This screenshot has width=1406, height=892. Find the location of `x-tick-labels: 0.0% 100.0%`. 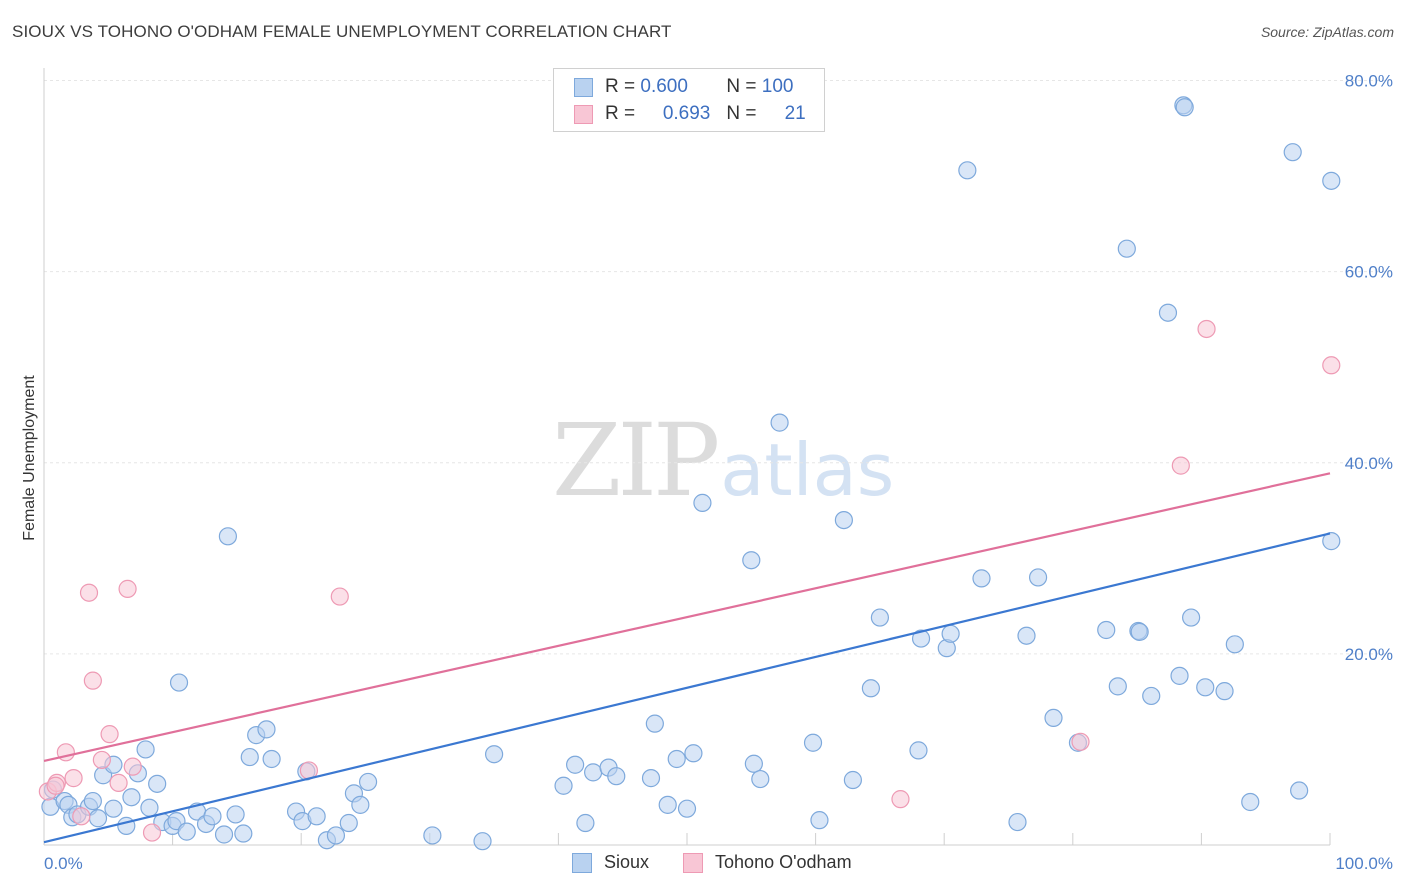

x-tick-labels: 0.0% 100.0% is located at coordinates (718, 863).